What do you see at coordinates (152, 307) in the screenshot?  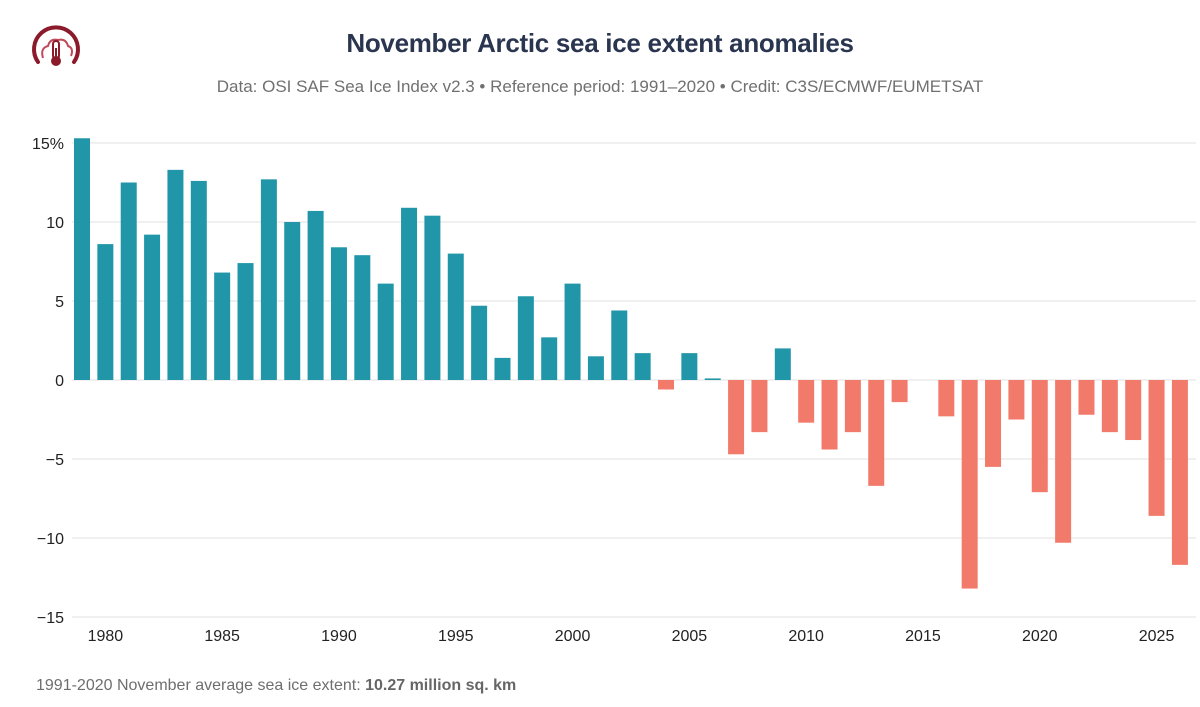 I see `bar-1982` at bounding box center [152, 307].